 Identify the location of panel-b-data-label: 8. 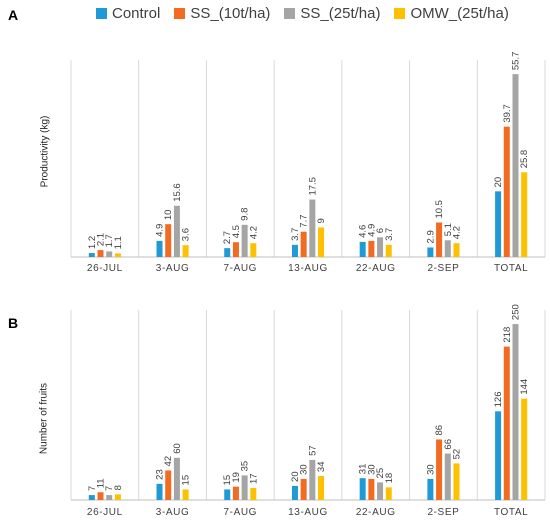
(118, 487).